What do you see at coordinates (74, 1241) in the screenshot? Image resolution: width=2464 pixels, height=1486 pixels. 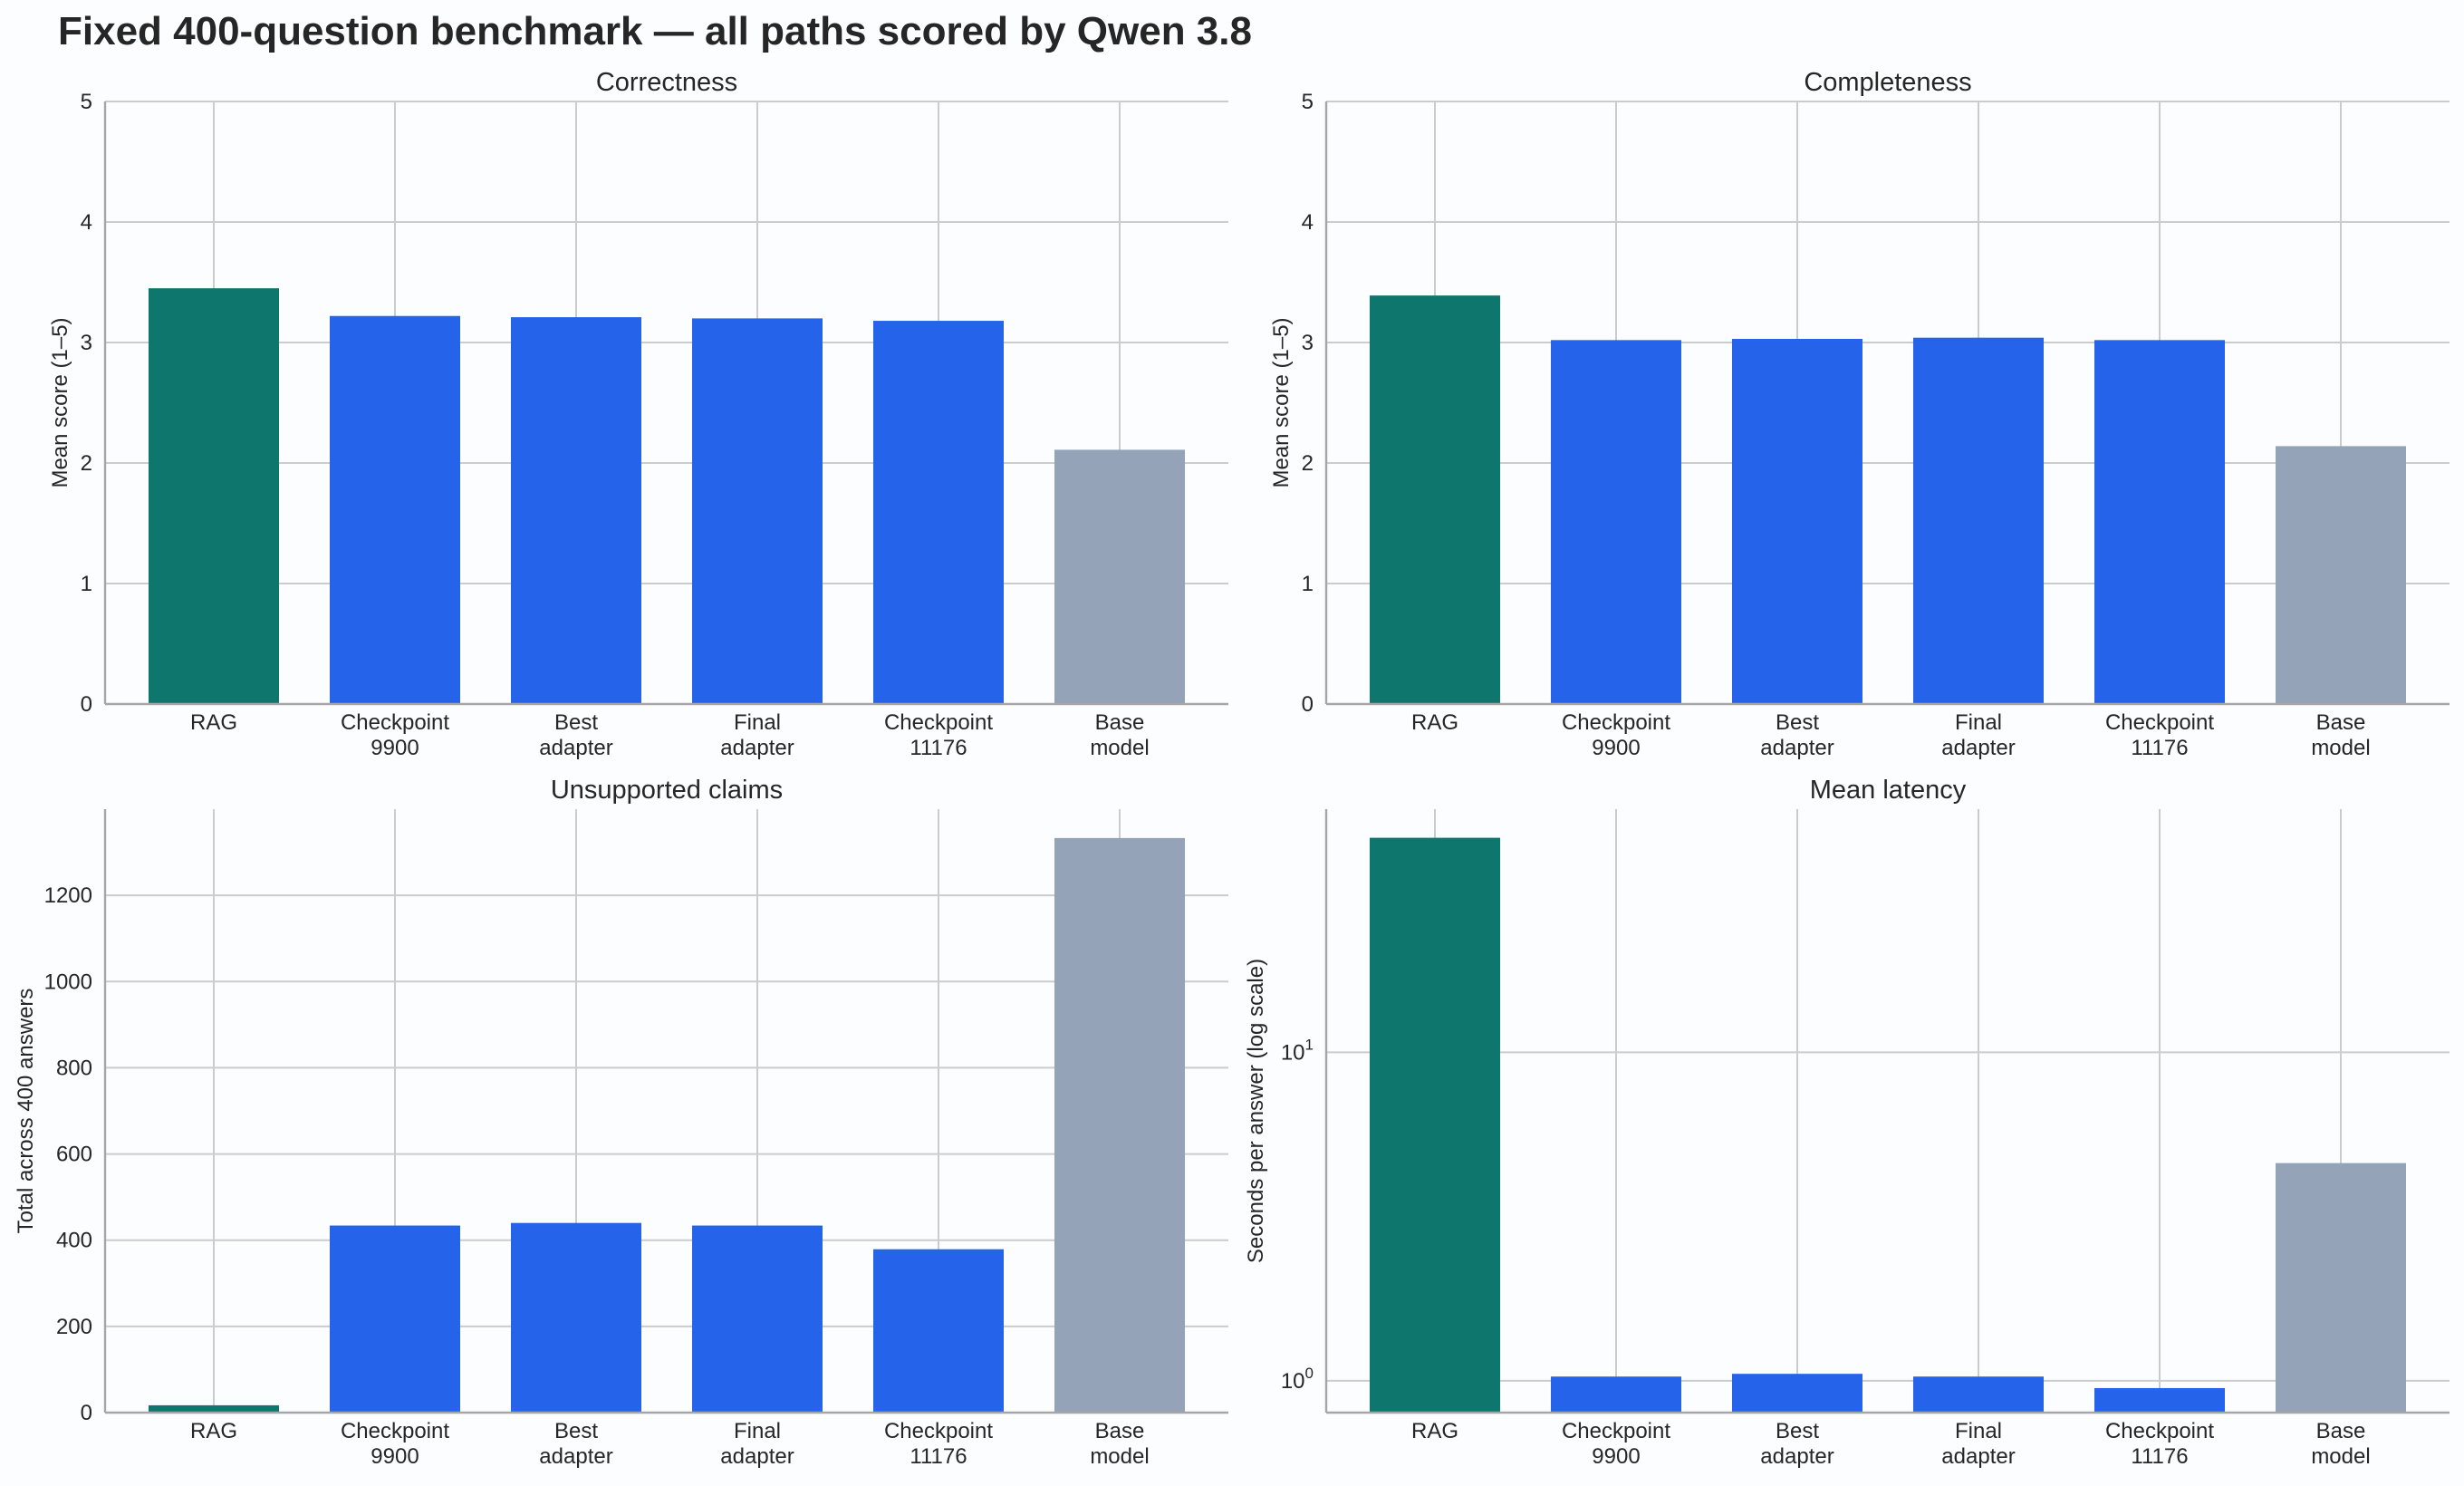 I see `y-tick-label: 400` at bounding box center [74, 1241].